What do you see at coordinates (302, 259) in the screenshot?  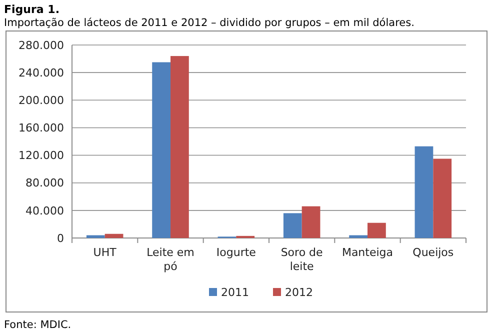 I see `x-tick-label: Soro de leite` at bounding box center [302, 259].